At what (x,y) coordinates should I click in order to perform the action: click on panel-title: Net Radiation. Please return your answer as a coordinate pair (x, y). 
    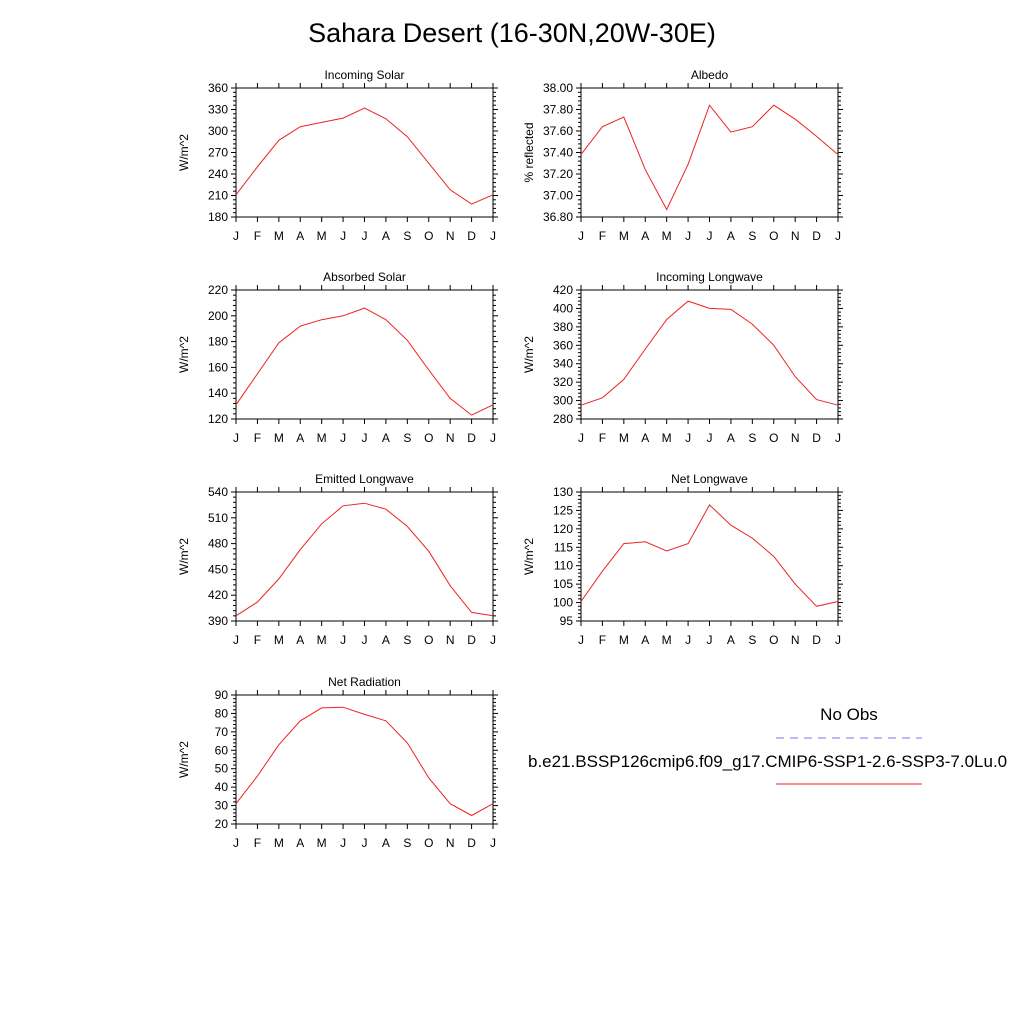
    Looking at the image, I should click on (364, 682).